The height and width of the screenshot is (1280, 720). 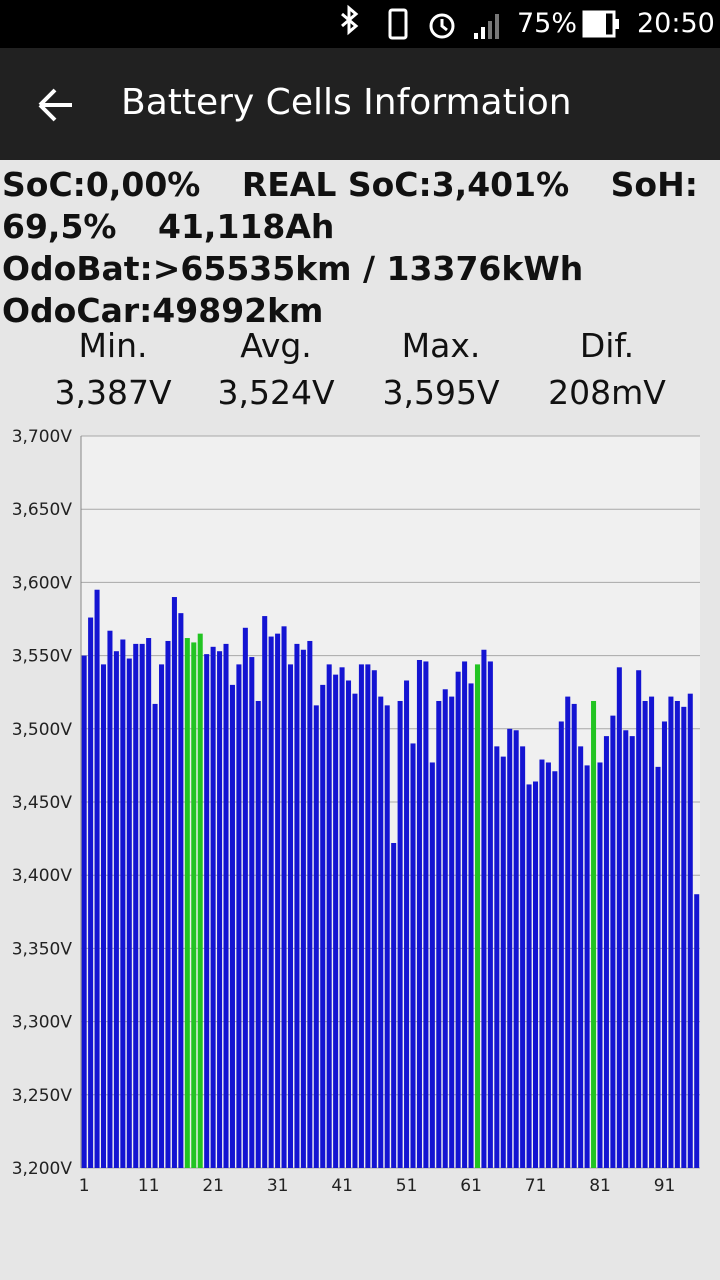 I want to click on info-item: OdoCar:49892km, so click(x=163, y=310).